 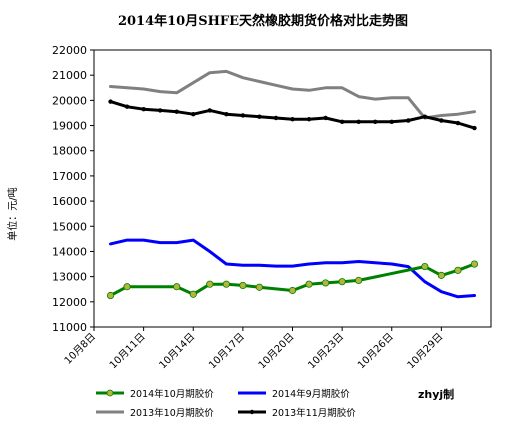 What do you see at coordinates (69, 176) in the screenshot?
I see `y-tick-label: 17000` at bounding box center [69, 176].